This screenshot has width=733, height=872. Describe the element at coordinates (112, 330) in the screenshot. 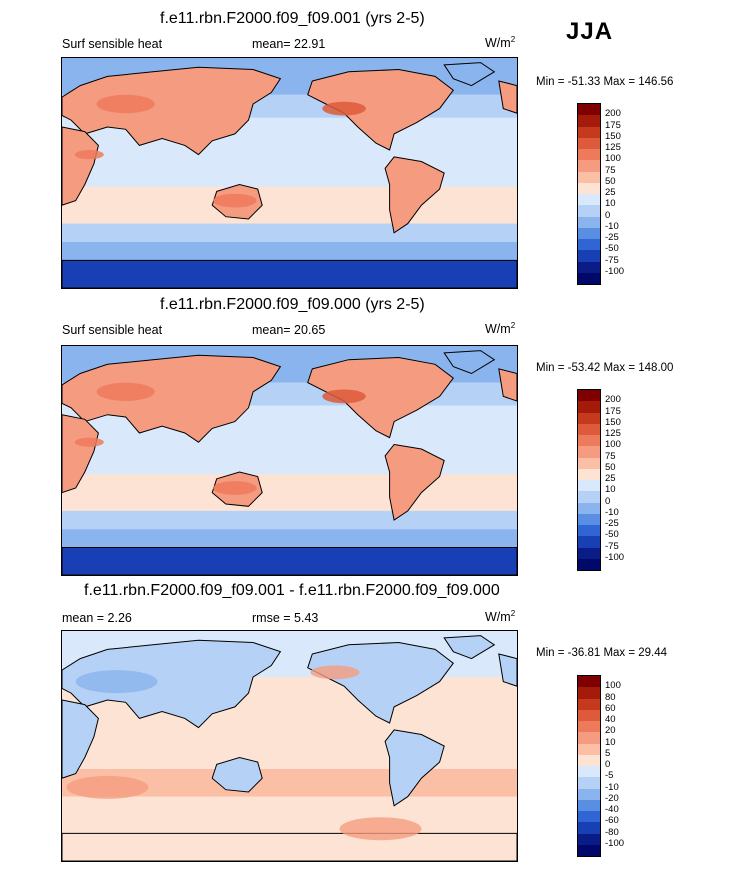

I see `panel-2-variable: Surf sensible heat` at that location.